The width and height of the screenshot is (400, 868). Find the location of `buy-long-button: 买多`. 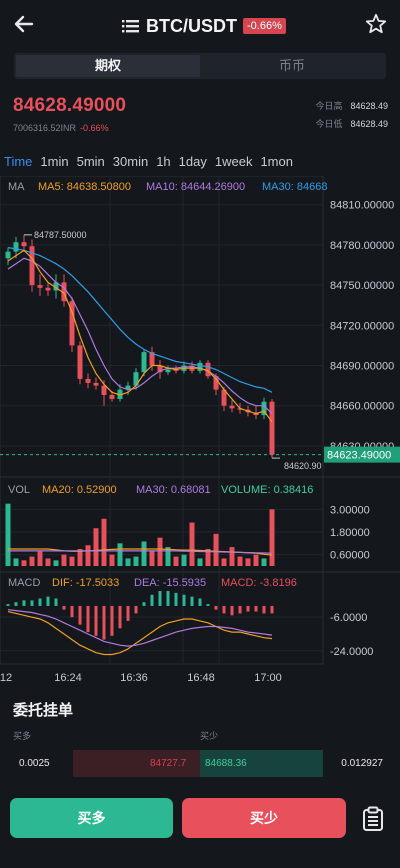

buy-long-button: 买多 is located at coordinates (91, 818).